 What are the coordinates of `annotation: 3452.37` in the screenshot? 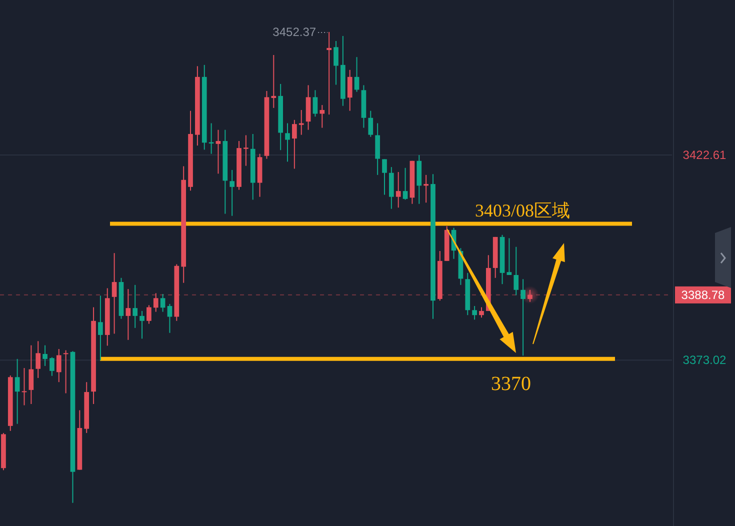 It's located at (294, 31).